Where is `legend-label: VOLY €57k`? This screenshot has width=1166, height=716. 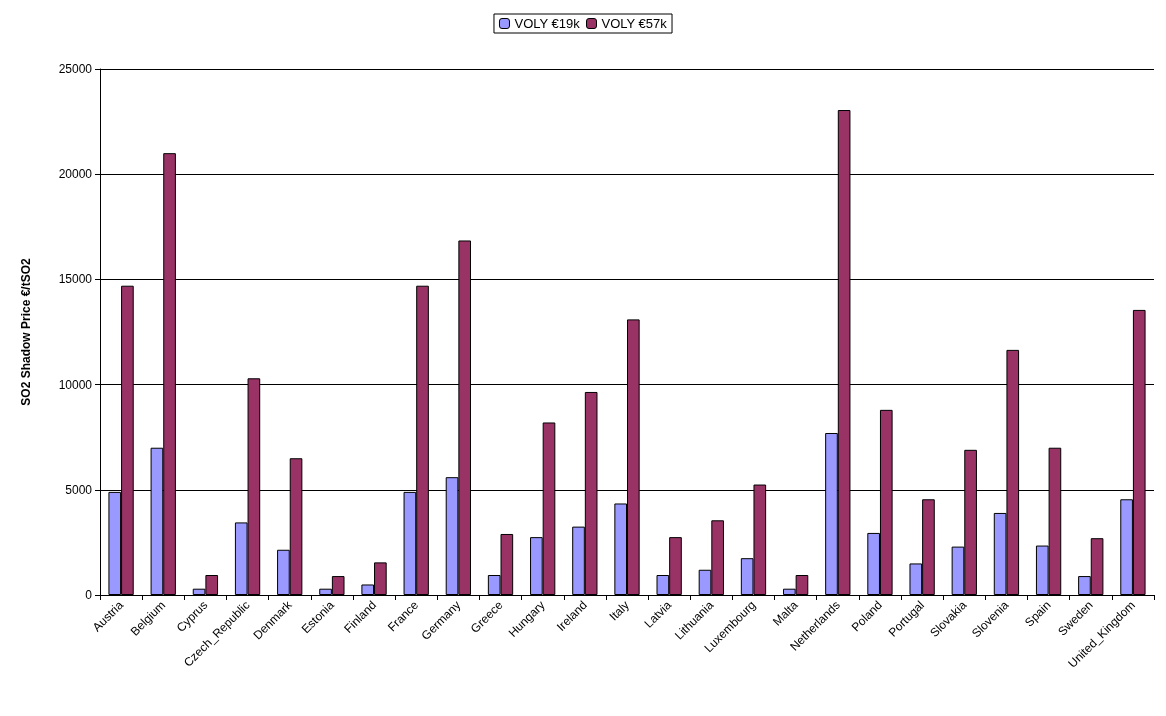
legend-label: VOLY €57k is located at coordinates (634, 23).